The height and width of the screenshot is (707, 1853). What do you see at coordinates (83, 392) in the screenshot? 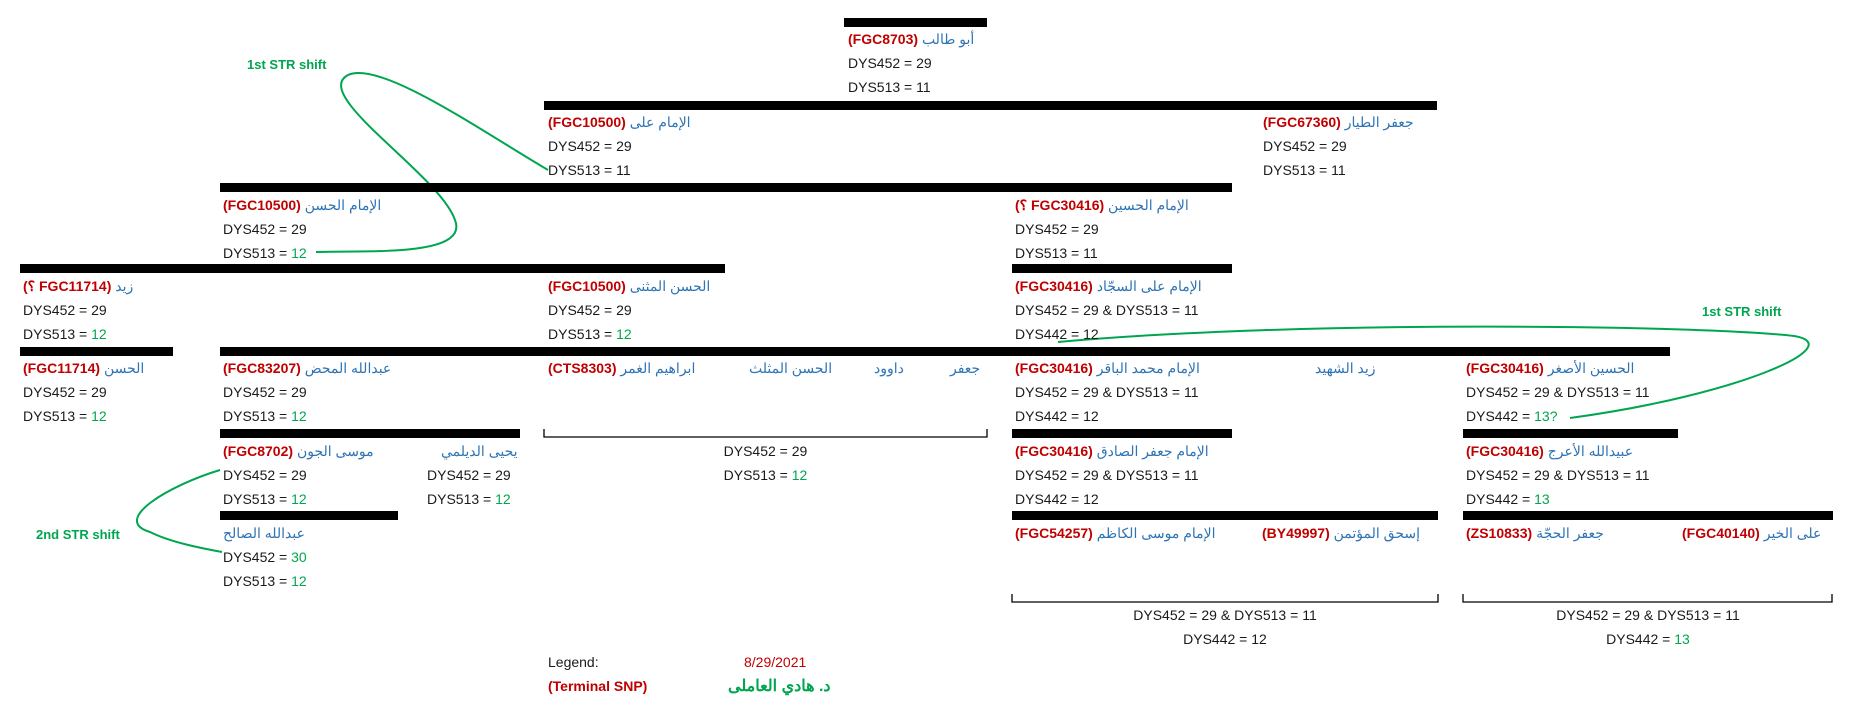
I see `node-hasan2: الحسن (FGC11714) DYS452 = 29 DYS513 = 12` at bounding box center [83, 392].